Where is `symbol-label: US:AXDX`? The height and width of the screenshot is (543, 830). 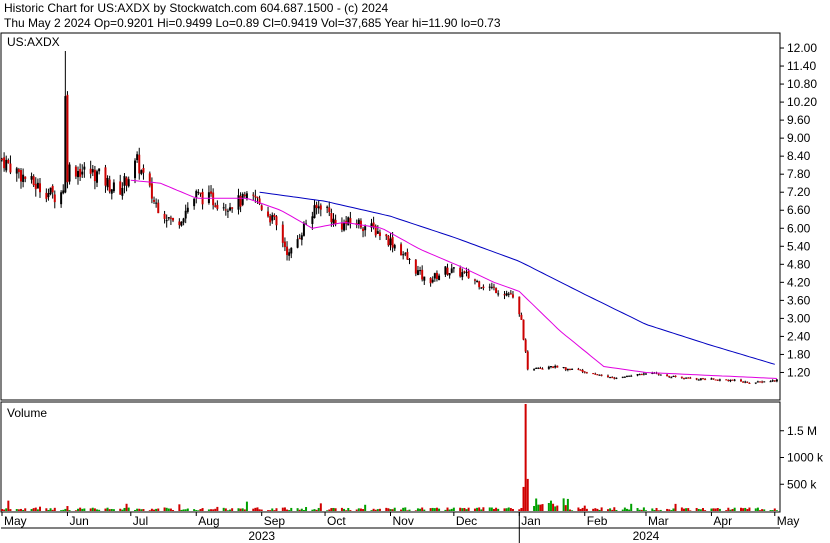
symbol-label: US:AXDX is located at coordinates (33, 42).